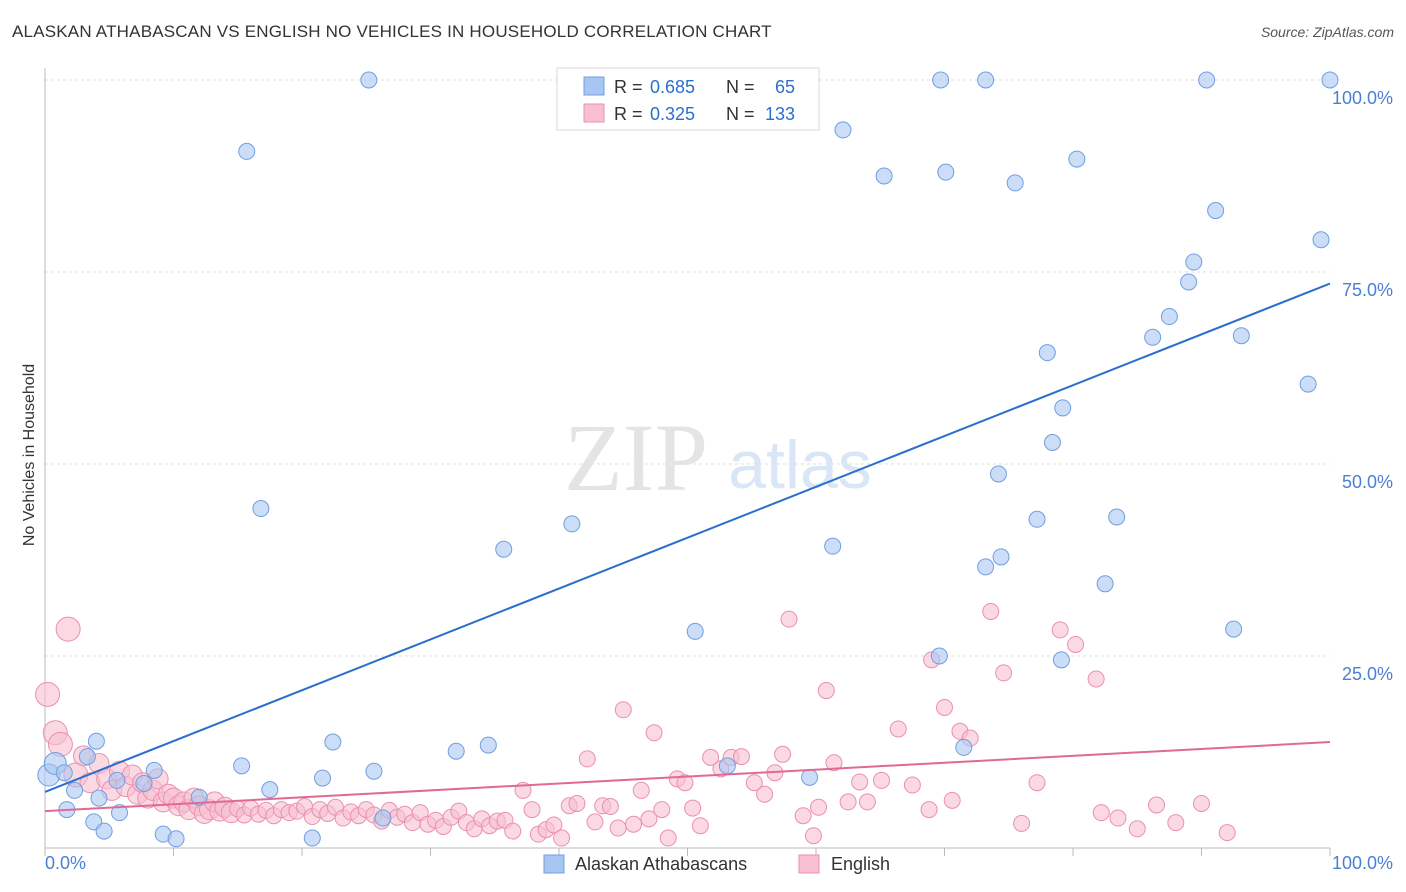 The image size is (1406, 892). Describe the element at coordinates (860, 864) in the screenshot. I see `legend-label-english: English` at that location.